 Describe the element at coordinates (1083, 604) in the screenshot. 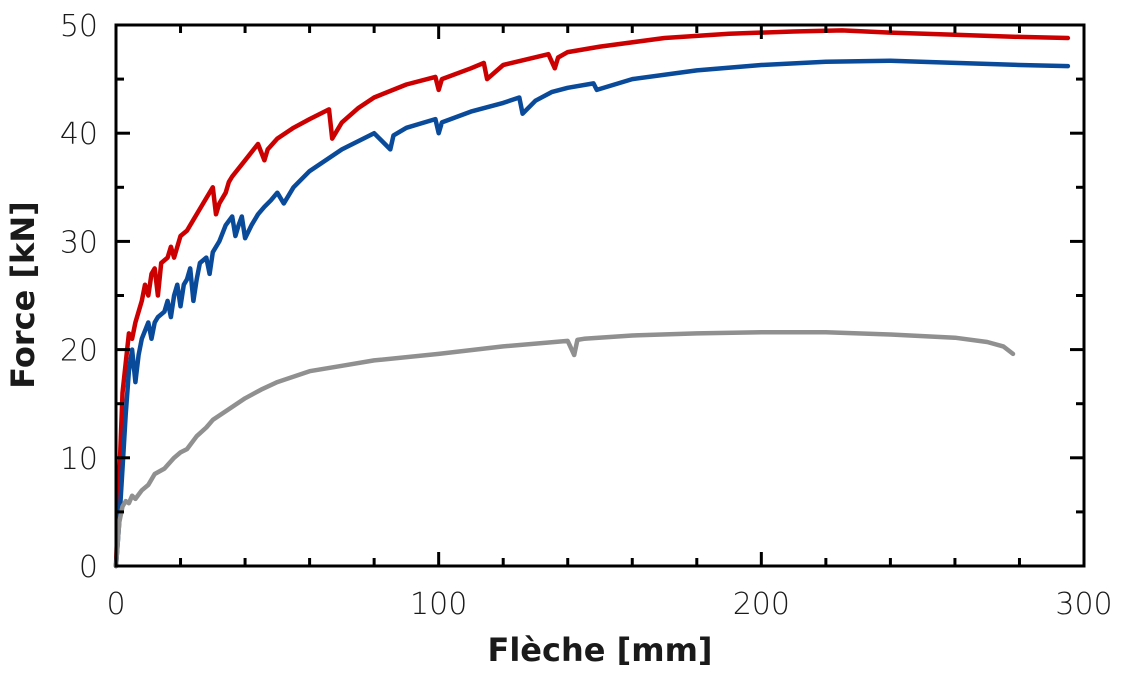

I see `x-tick-label: 300` at that location.